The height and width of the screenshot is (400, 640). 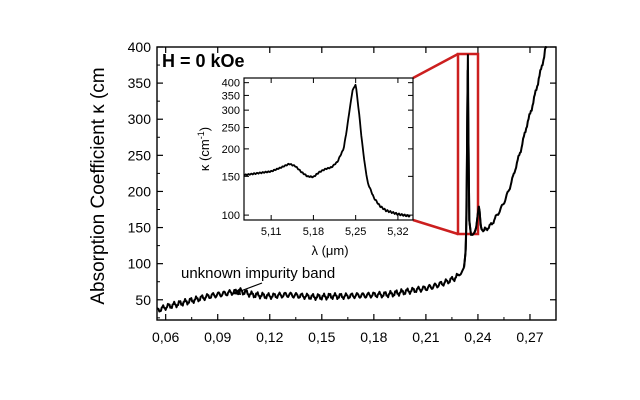 What do you see at coordinates (231, 96) in the screenshot?
I see `inset-y-tick-label: 350` at bounding box center [231, 96].